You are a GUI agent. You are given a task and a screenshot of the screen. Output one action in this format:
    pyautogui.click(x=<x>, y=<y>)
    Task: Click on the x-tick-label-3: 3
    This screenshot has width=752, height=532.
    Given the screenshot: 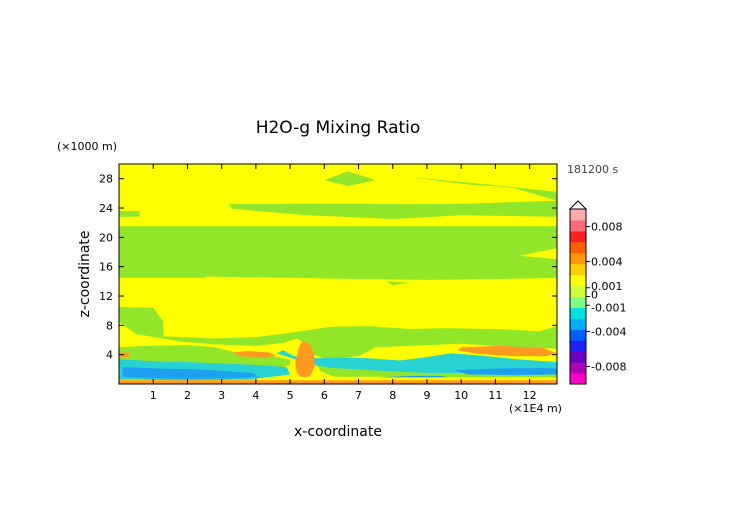 What is the action you would take?
    pyautogui.click(x=221, y=395)
    